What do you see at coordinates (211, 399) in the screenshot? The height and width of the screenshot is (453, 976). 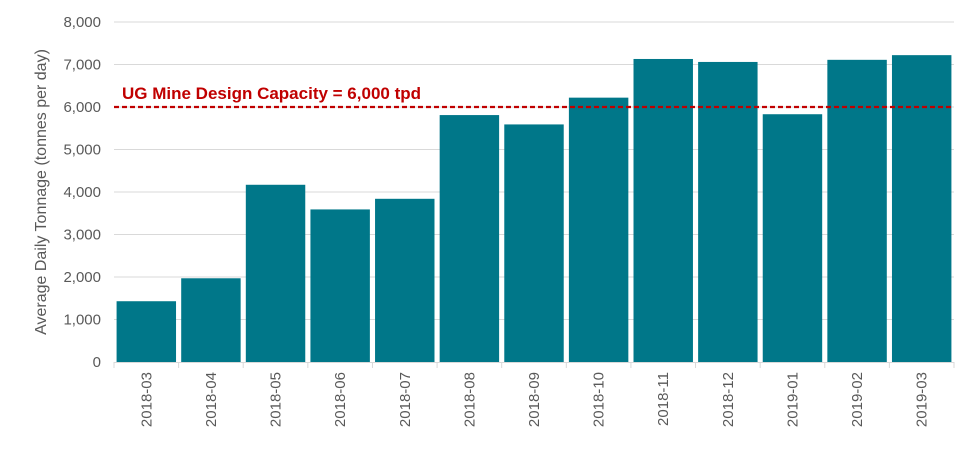 I see `x-tick-label: 2018-04` at bounding box center [211, 399].